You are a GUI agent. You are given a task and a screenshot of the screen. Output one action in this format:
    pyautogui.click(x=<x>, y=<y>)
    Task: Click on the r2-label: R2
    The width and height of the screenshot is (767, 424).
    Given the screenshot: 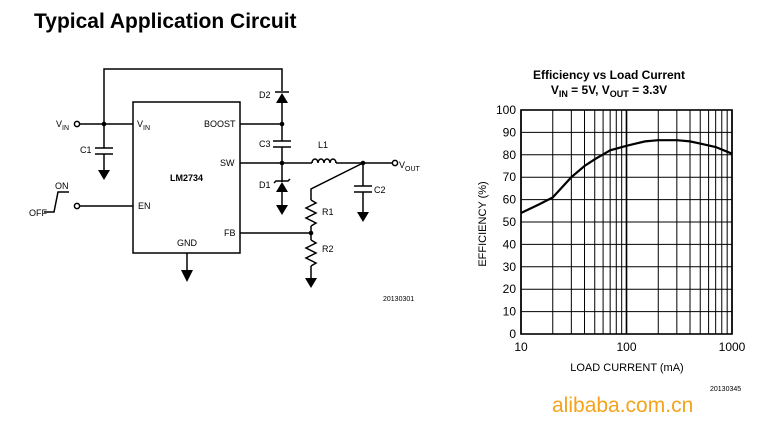 What is the action you would take?
    pyautogui.click(x=328, y=249)
    